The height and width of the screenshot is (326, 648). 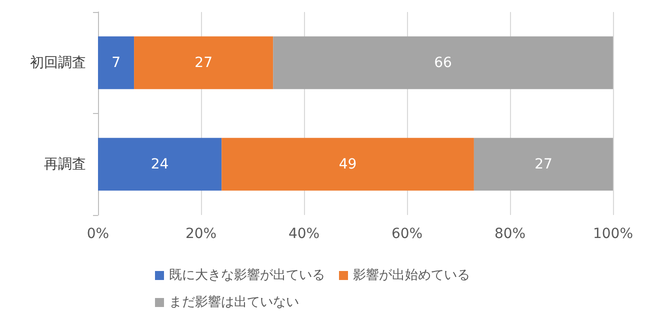 What do you see at coordinates (65, 164) in the screenshot?
I see `y-tick-label: 再調査` at bounding box center [65, 164].